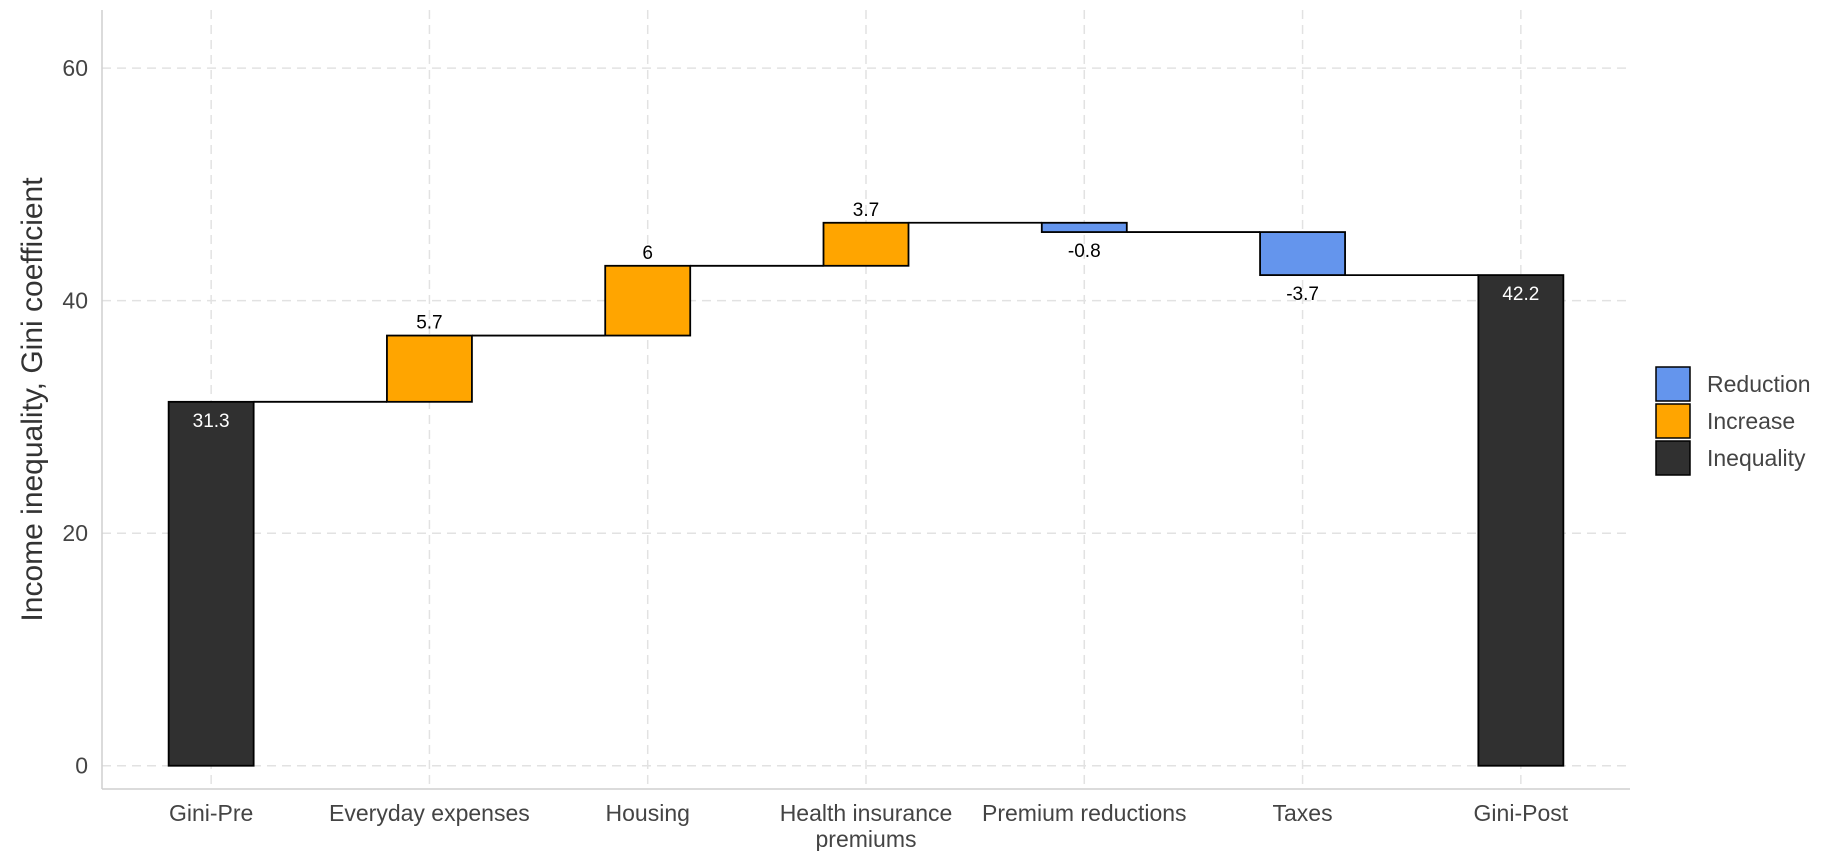 This screenshot has width=1824, height=851. I want to click on x-tick-label: premiums, so click(866, 838).